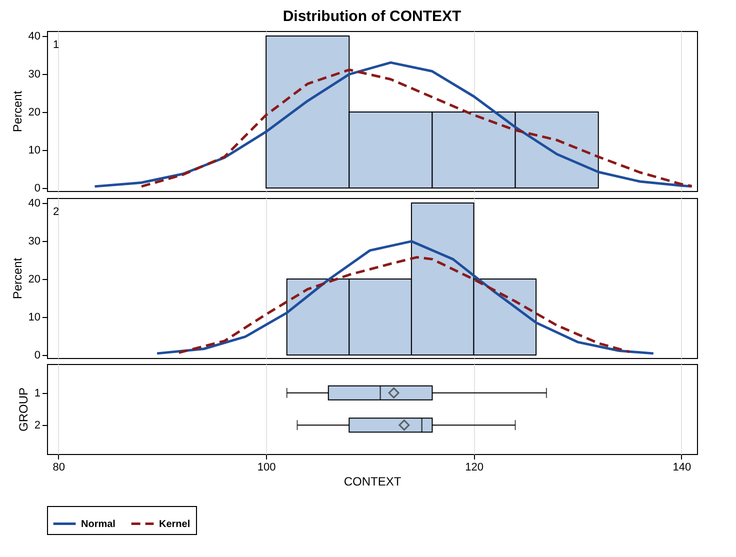  Describe the element at coordinates (682, 468) in the screenshot. I see `x-tick-label: 140` at that location.